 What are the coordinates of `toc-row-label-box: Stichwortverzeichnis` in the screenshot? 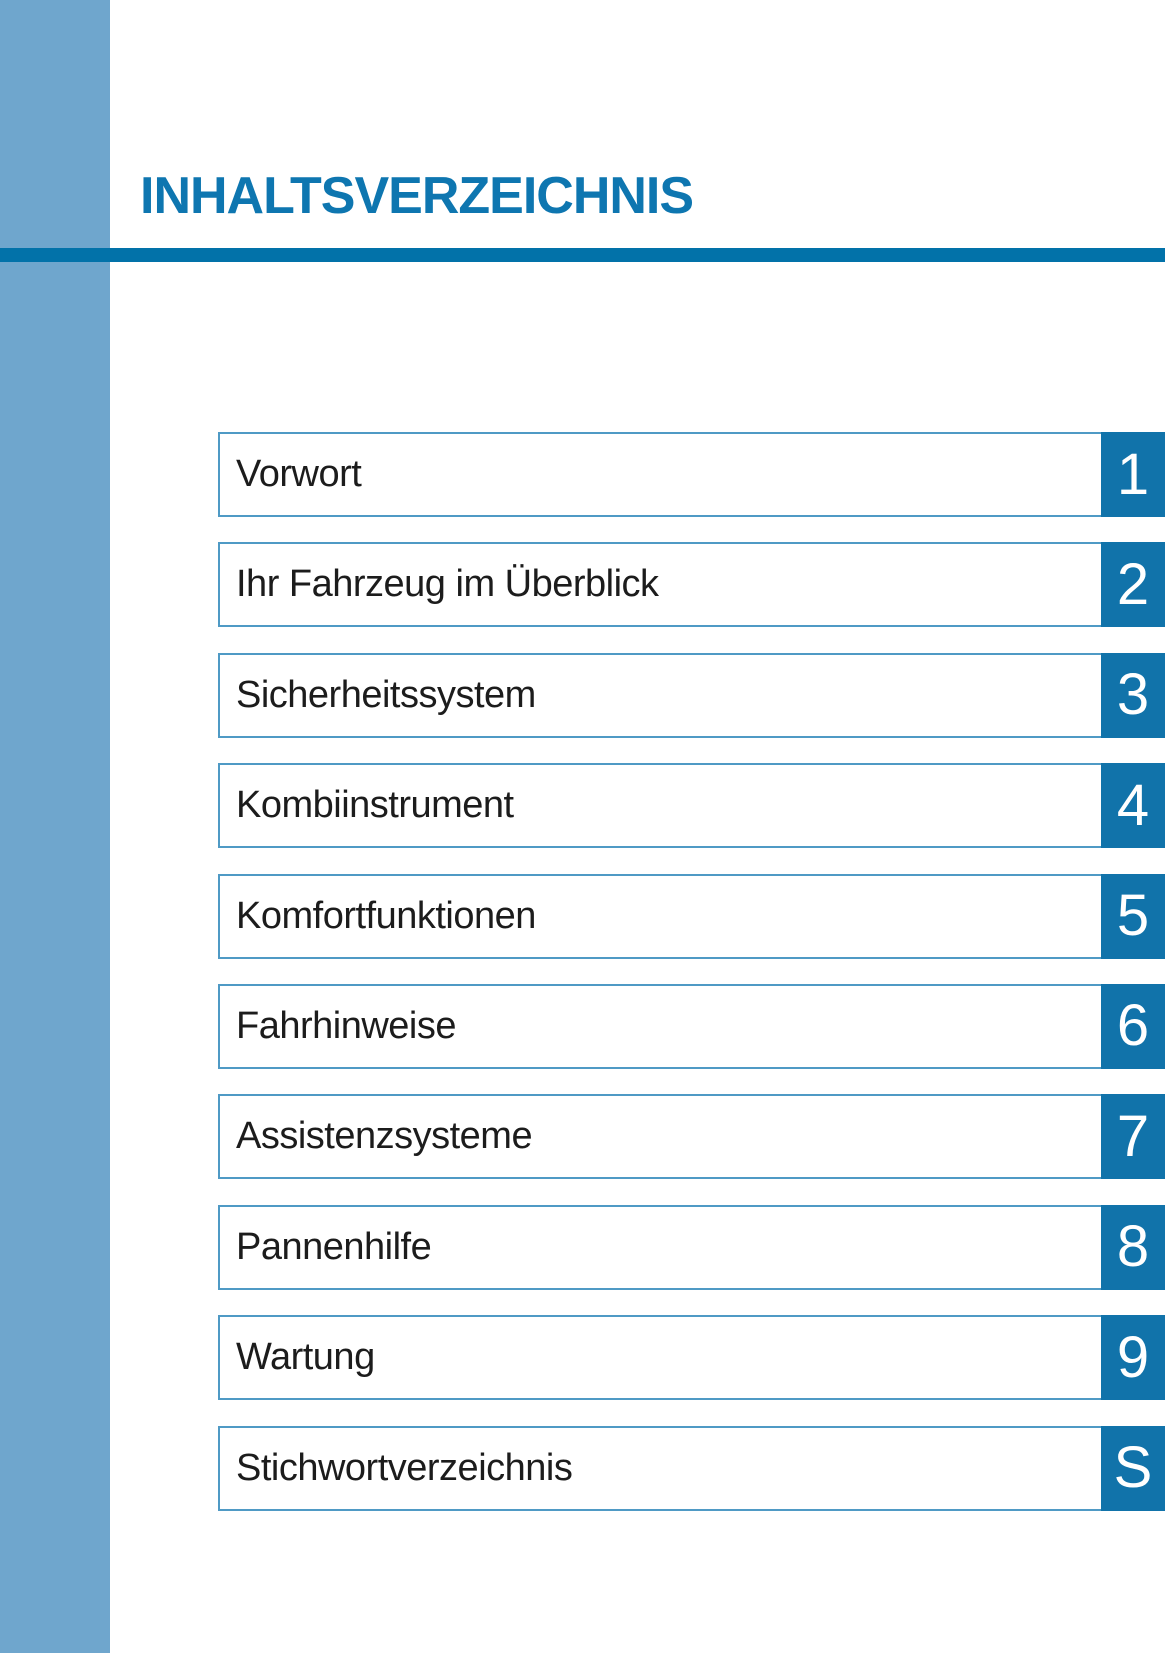 It's located at (659, 1468).